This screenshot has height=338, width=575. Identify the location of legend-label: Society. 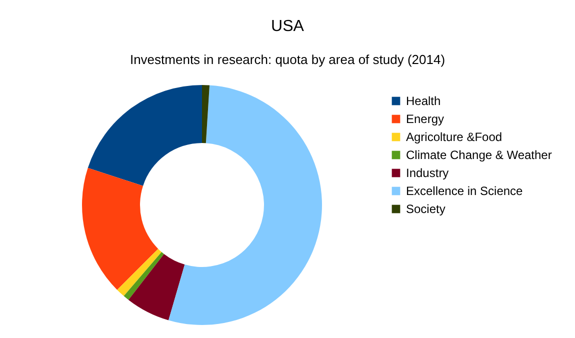
(426, 209).